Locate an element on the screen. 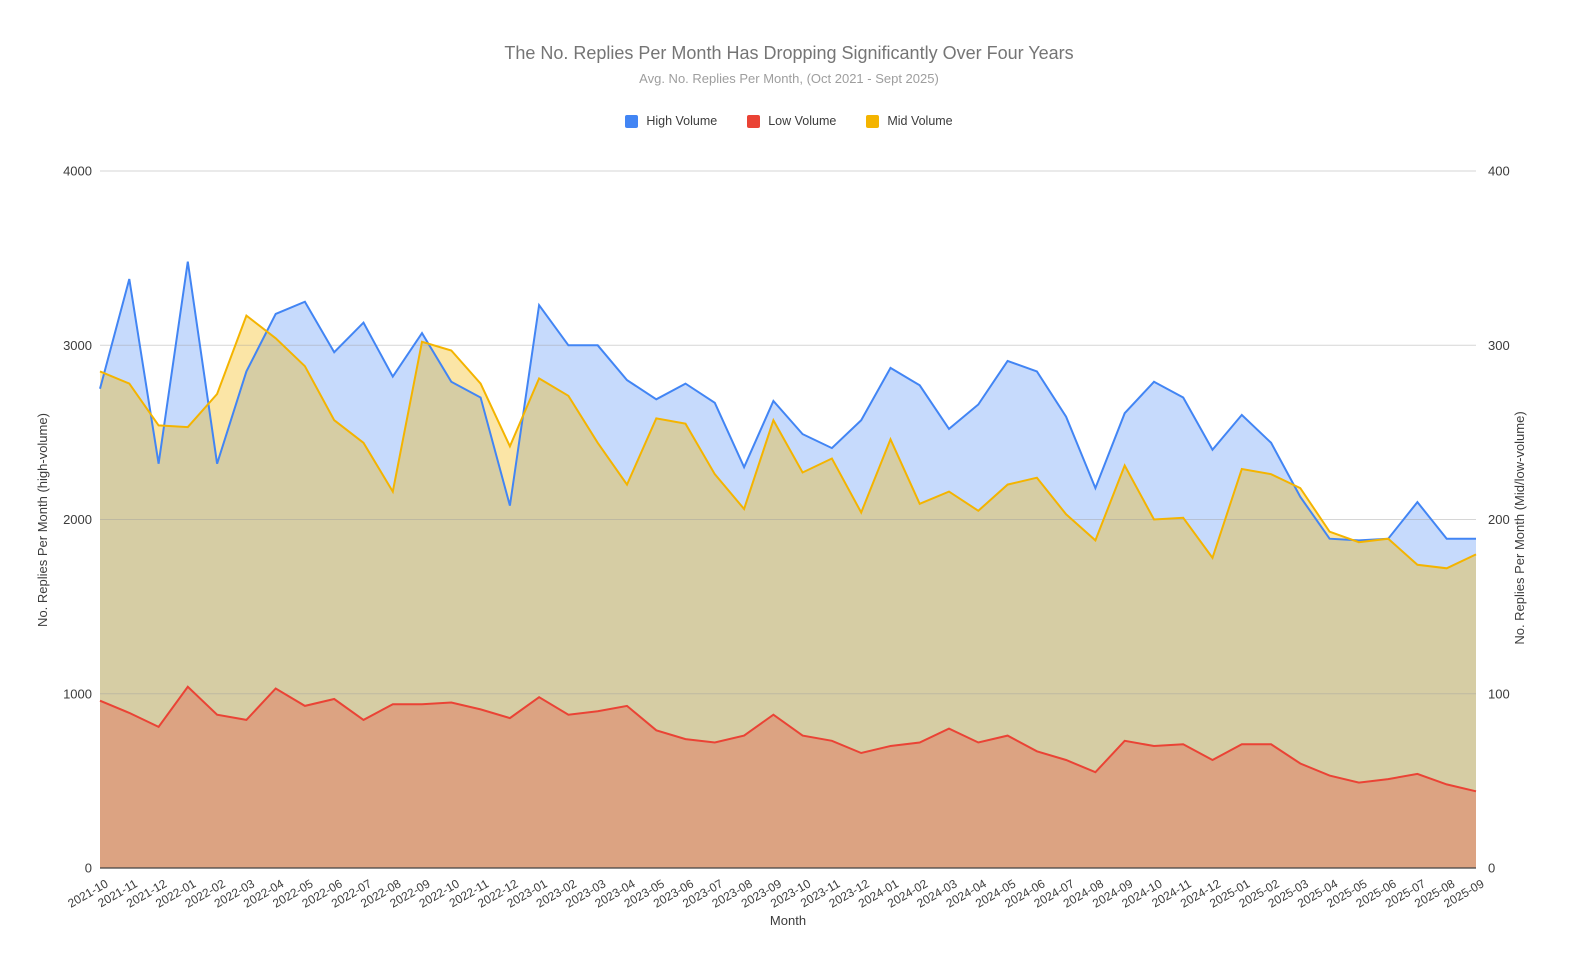 The height and width of the screenshot is (977, 1578). high-volume-swatch-icon is located at coordinates (632, 121).